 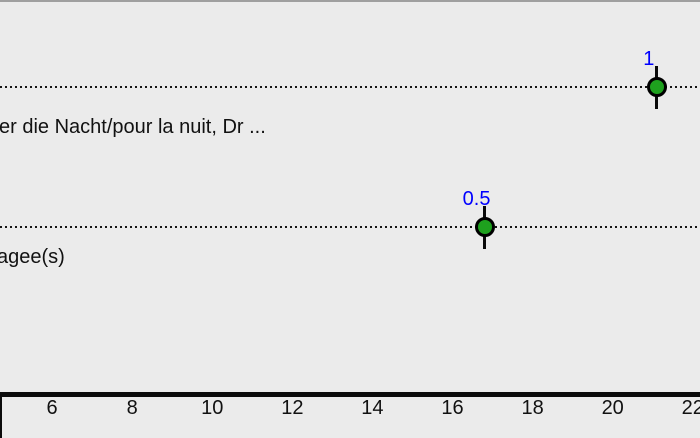 What do you see at coordinates (350, 394) in the screenshot?
I see `x-axis-line` at bounding box center [350, 394].